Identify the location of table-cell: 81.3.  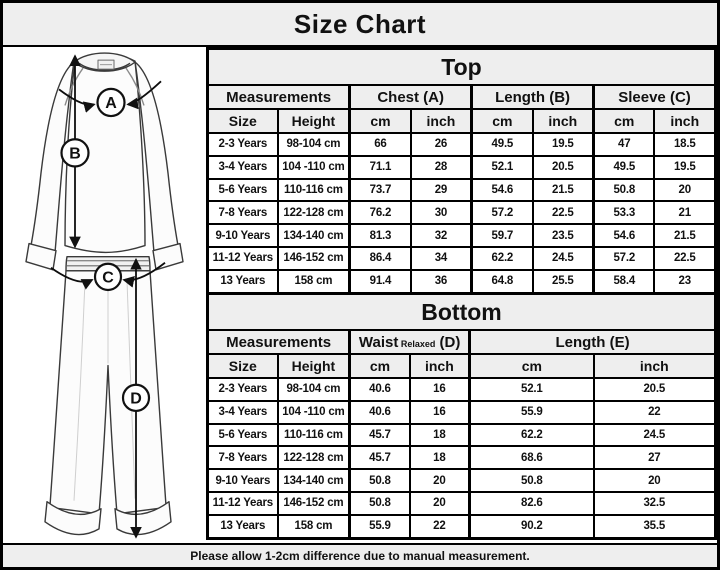
(380, 235).